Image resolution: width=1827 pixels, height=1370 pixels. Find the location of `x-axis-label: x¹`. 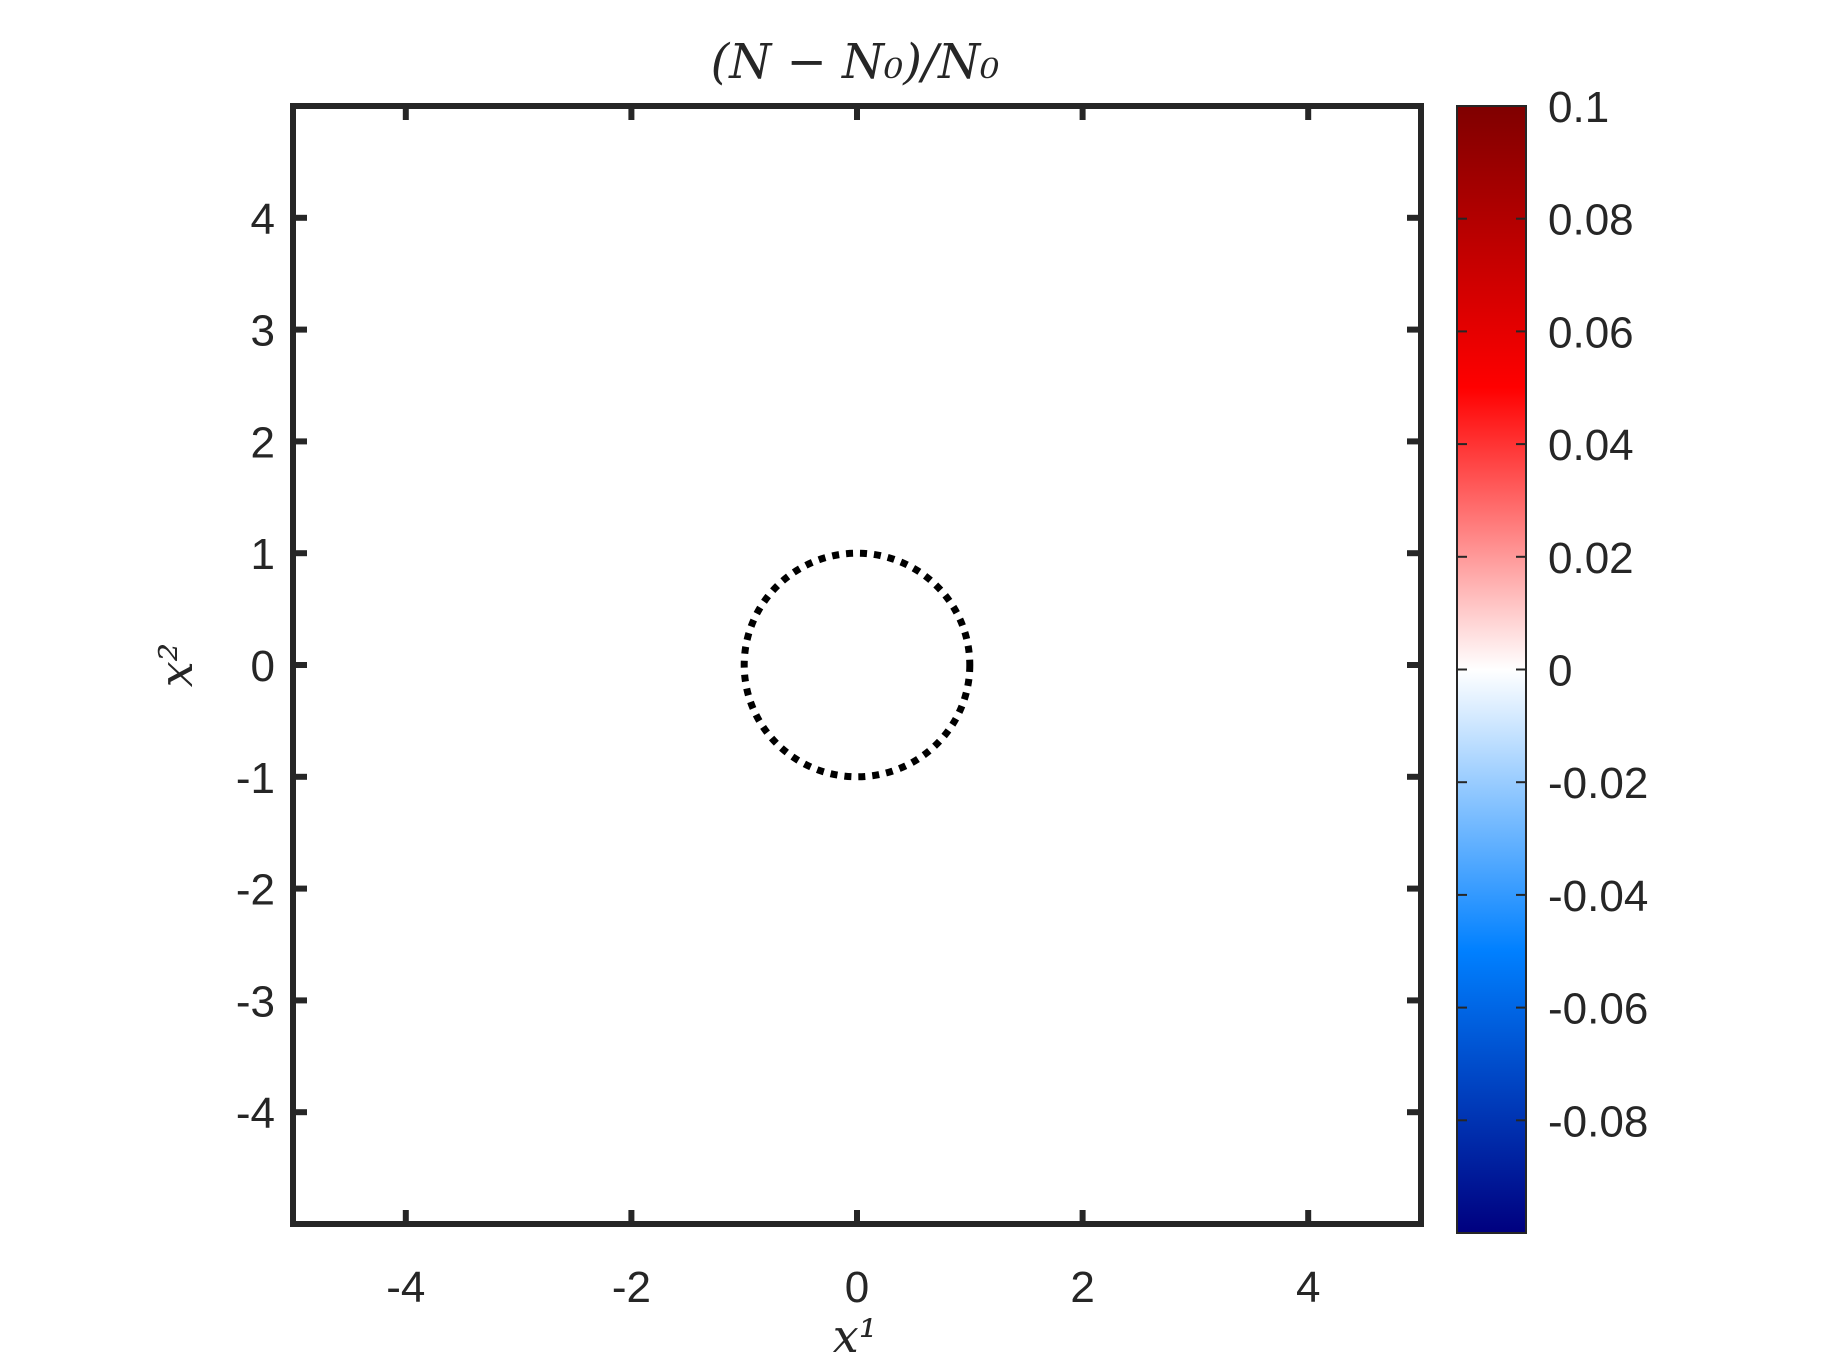

x-axis-label: x¹ is located at coordinates (855, 1336).